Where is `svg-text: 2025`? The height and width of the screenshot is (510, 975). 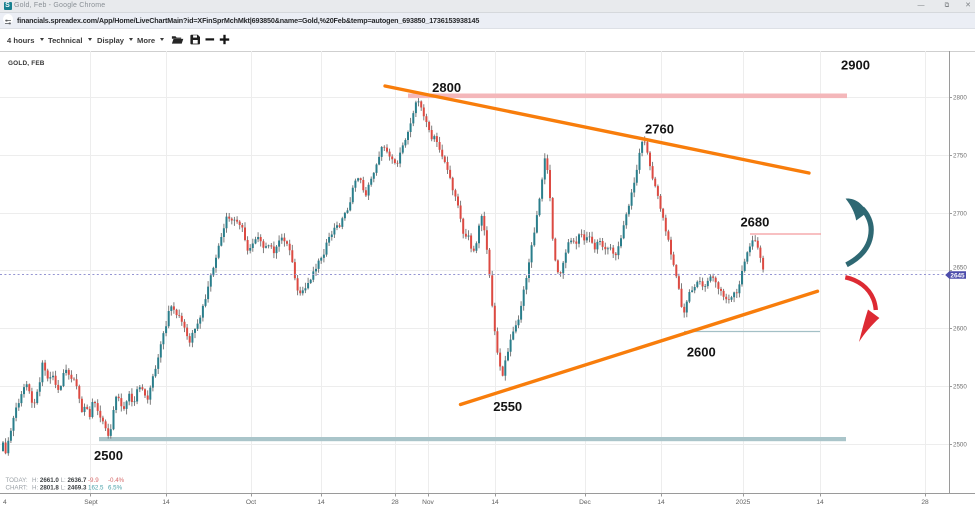
svg-text: 2025 is located at coordinates (743, 502).